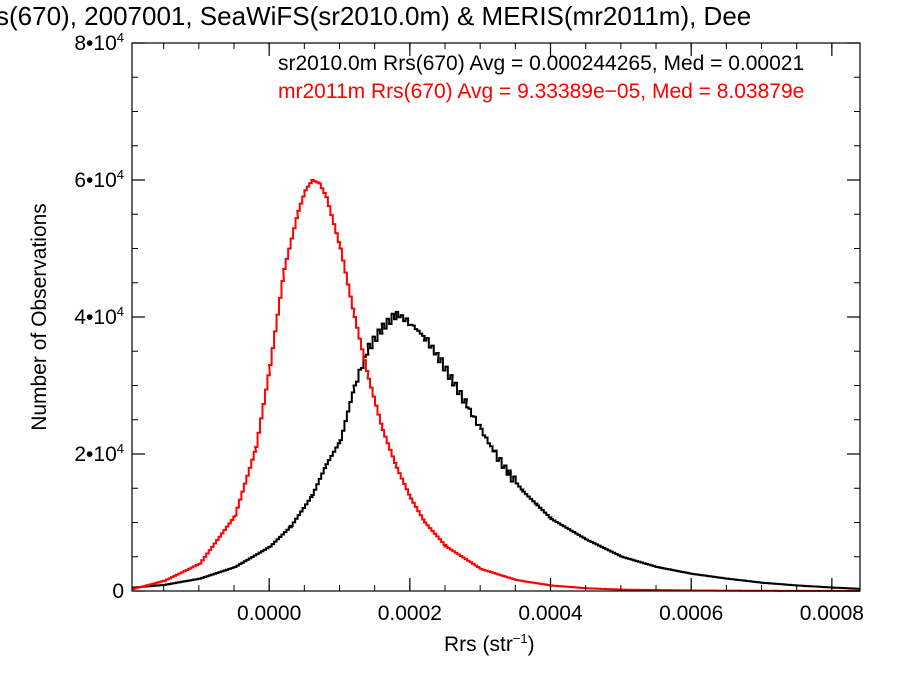 The width and height of the screenshot is (900, 675). What do you see at coordinates (99, 179) in the screenshot?
I see `y-tick-label-3: 6•104` at bounding box center [99, 179].